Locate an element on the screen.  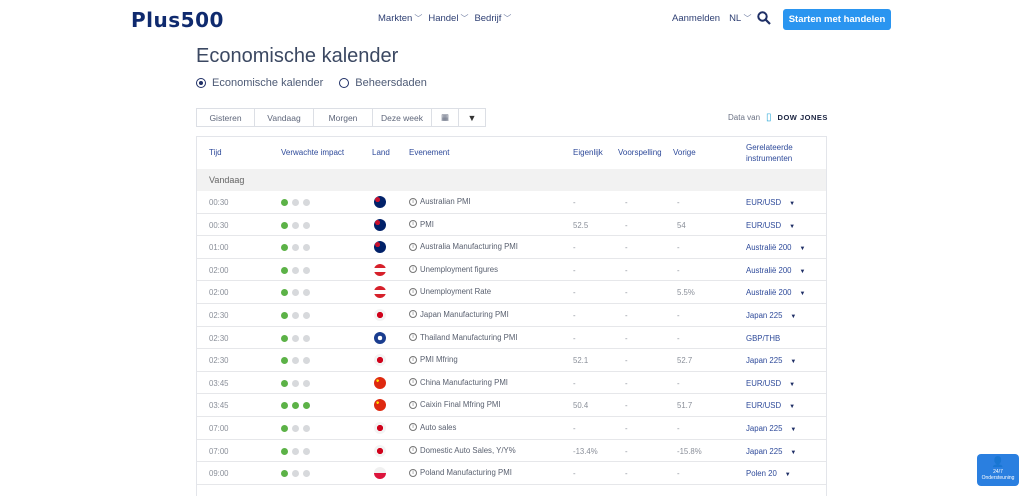
search-icon is located at coordinates (764, 18).